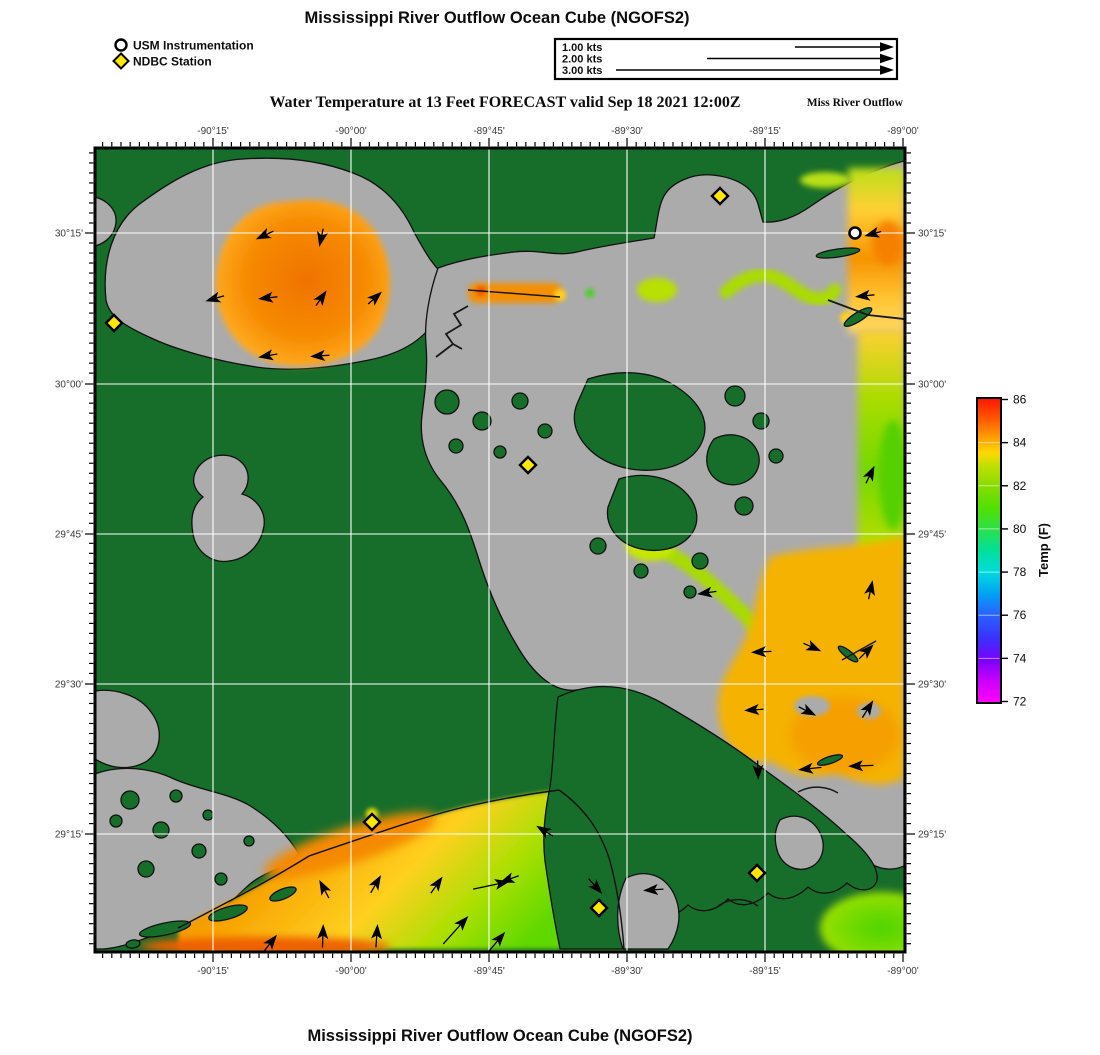 The height and width of the screenshot is (1055, 1100). I want to click on lon-label-bottom: -89°30', so click(627, 971).